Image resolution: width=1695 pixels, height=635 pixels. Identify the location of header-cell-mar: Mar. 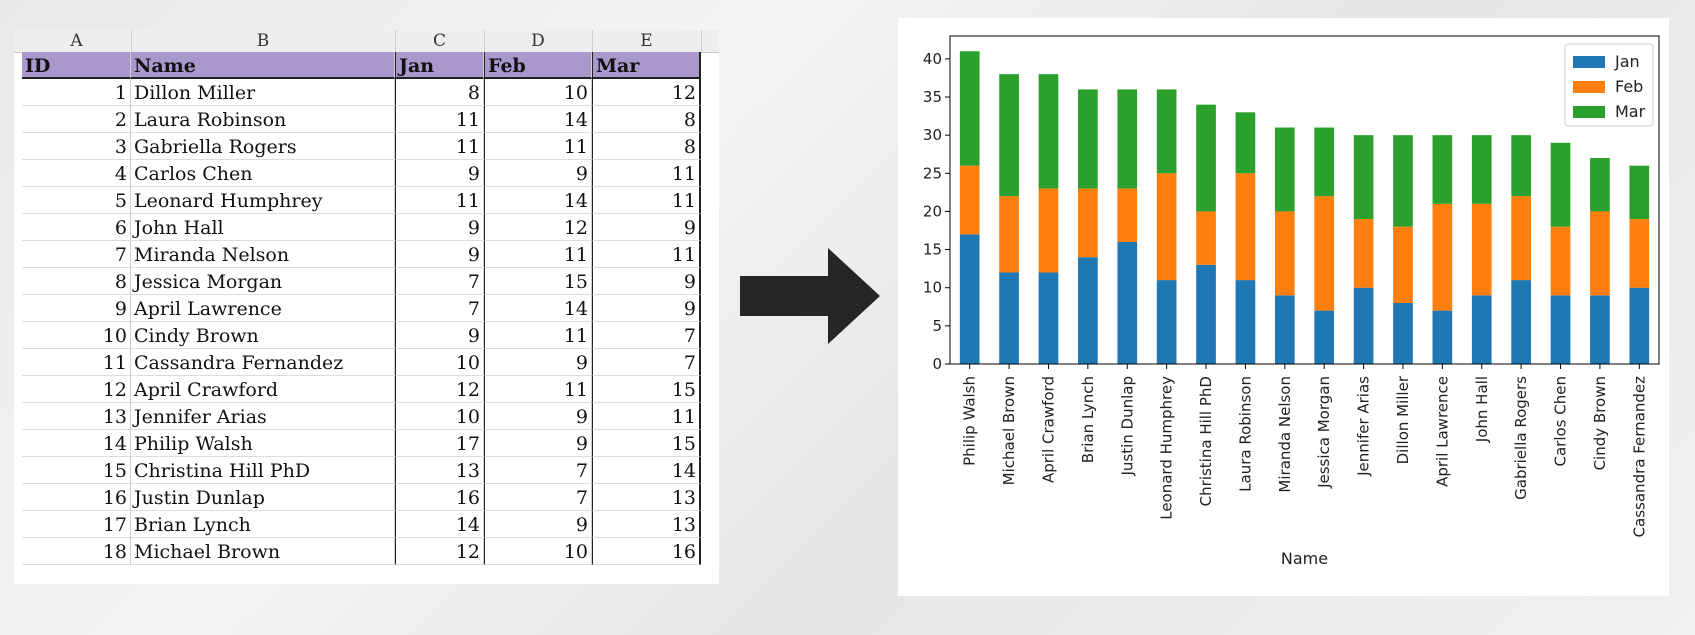
(646, 65).